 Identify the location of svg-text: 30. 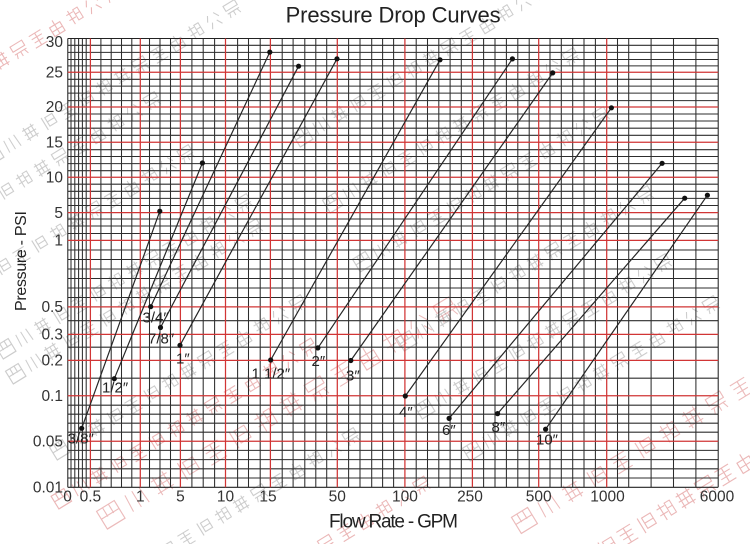
(55, 42).